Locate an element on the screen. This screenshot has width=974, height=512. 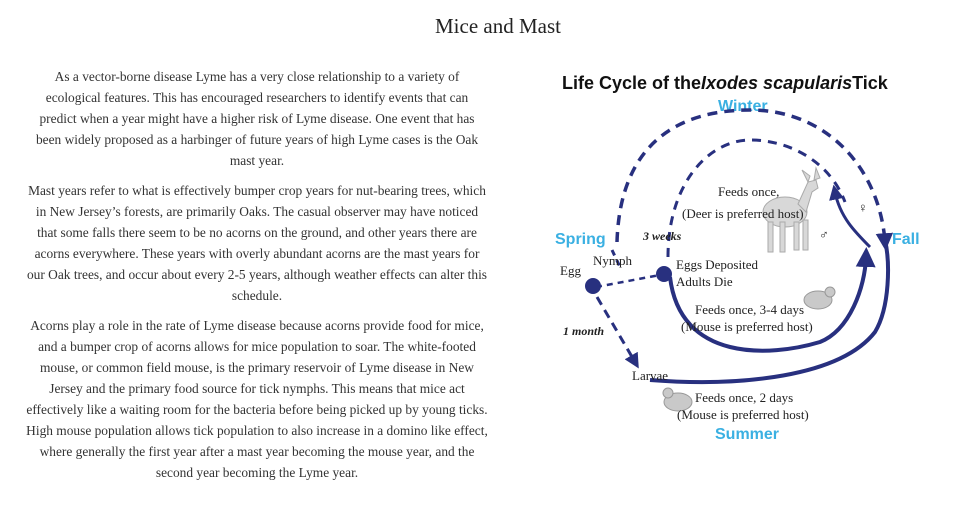
one-month-label: 1 month is located at coordinates (583, 331).